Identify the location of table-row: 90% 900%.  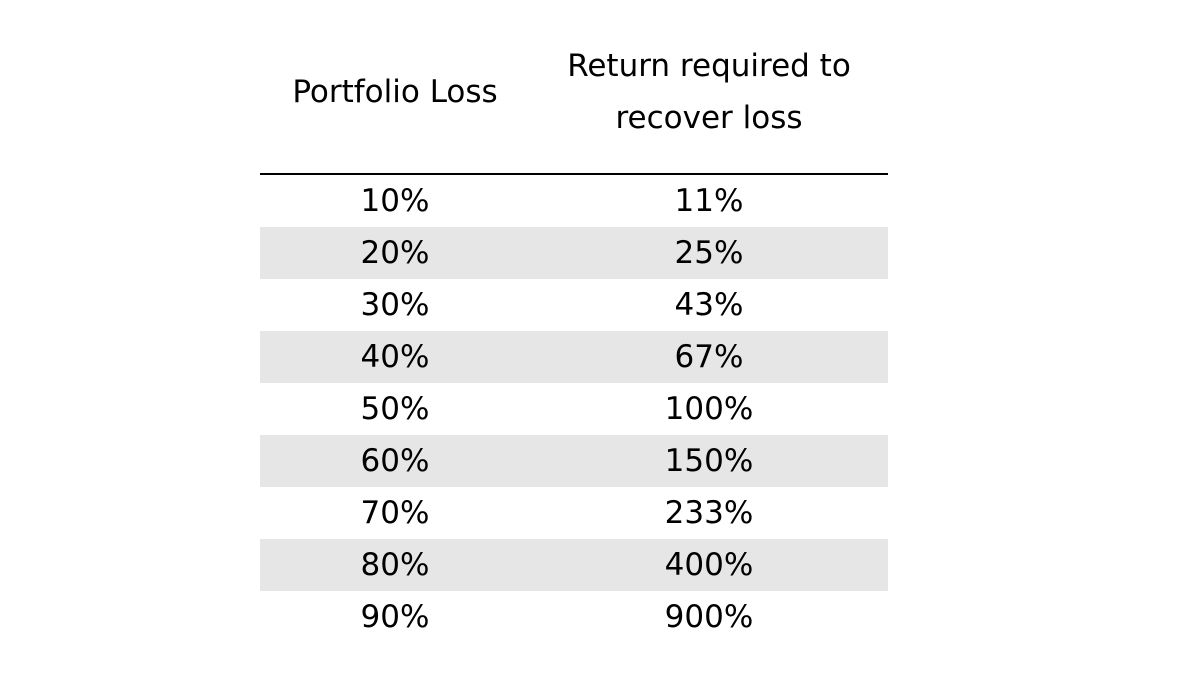
(574, 617).